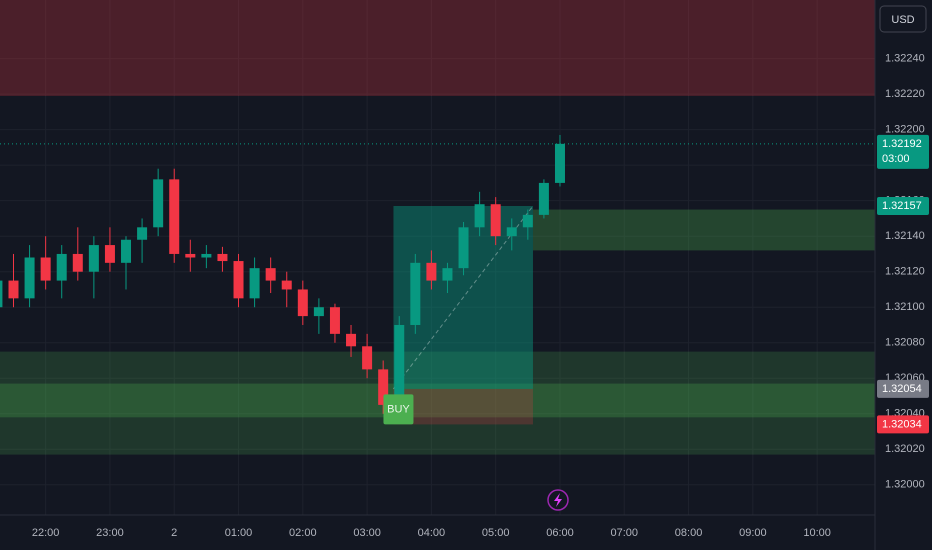 The image size is (932, 550). Describe the element at coordinates (239, 533) in the screenshot. I see `x-tick-label: 01:00` at that location.